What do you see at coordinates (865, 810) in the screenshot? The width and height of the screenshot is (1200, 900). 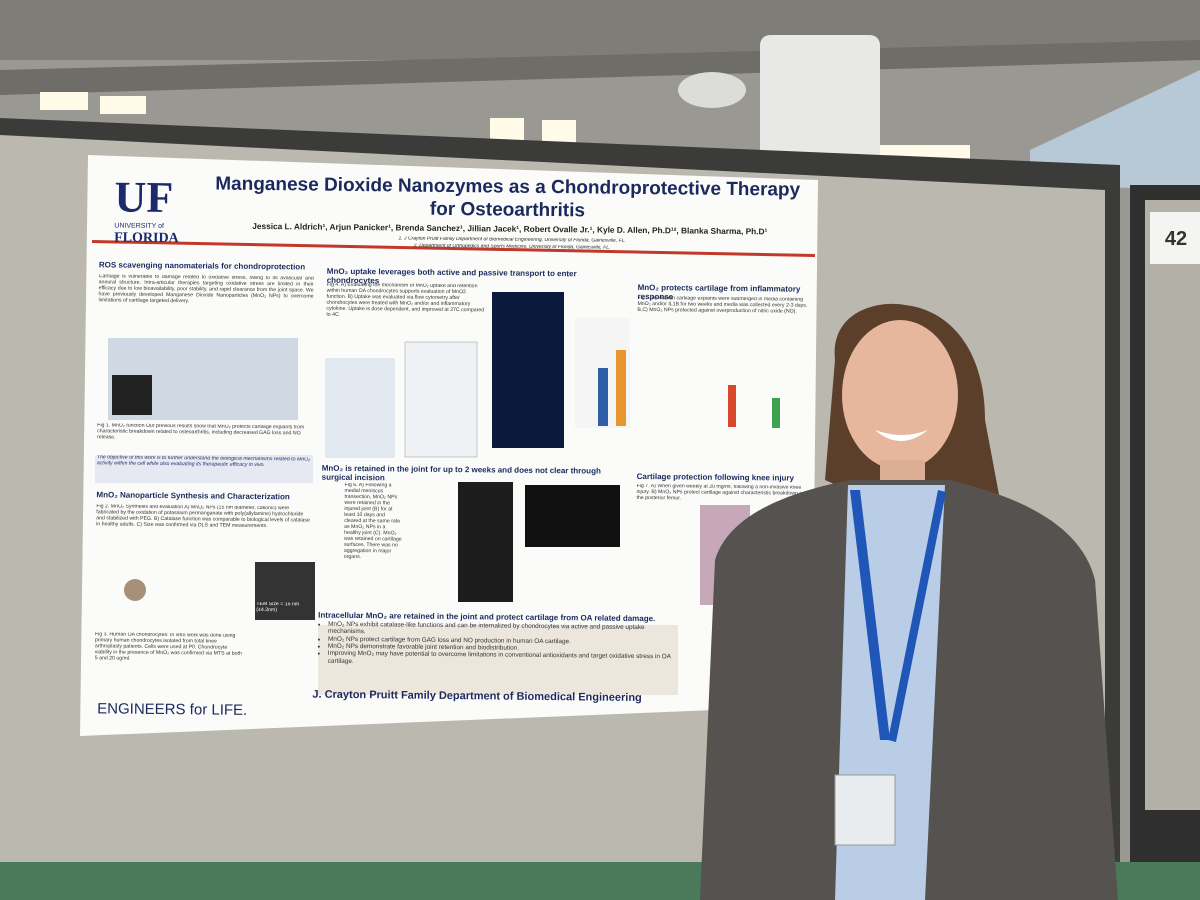 I see `badge` at bounding box center [865, 810].